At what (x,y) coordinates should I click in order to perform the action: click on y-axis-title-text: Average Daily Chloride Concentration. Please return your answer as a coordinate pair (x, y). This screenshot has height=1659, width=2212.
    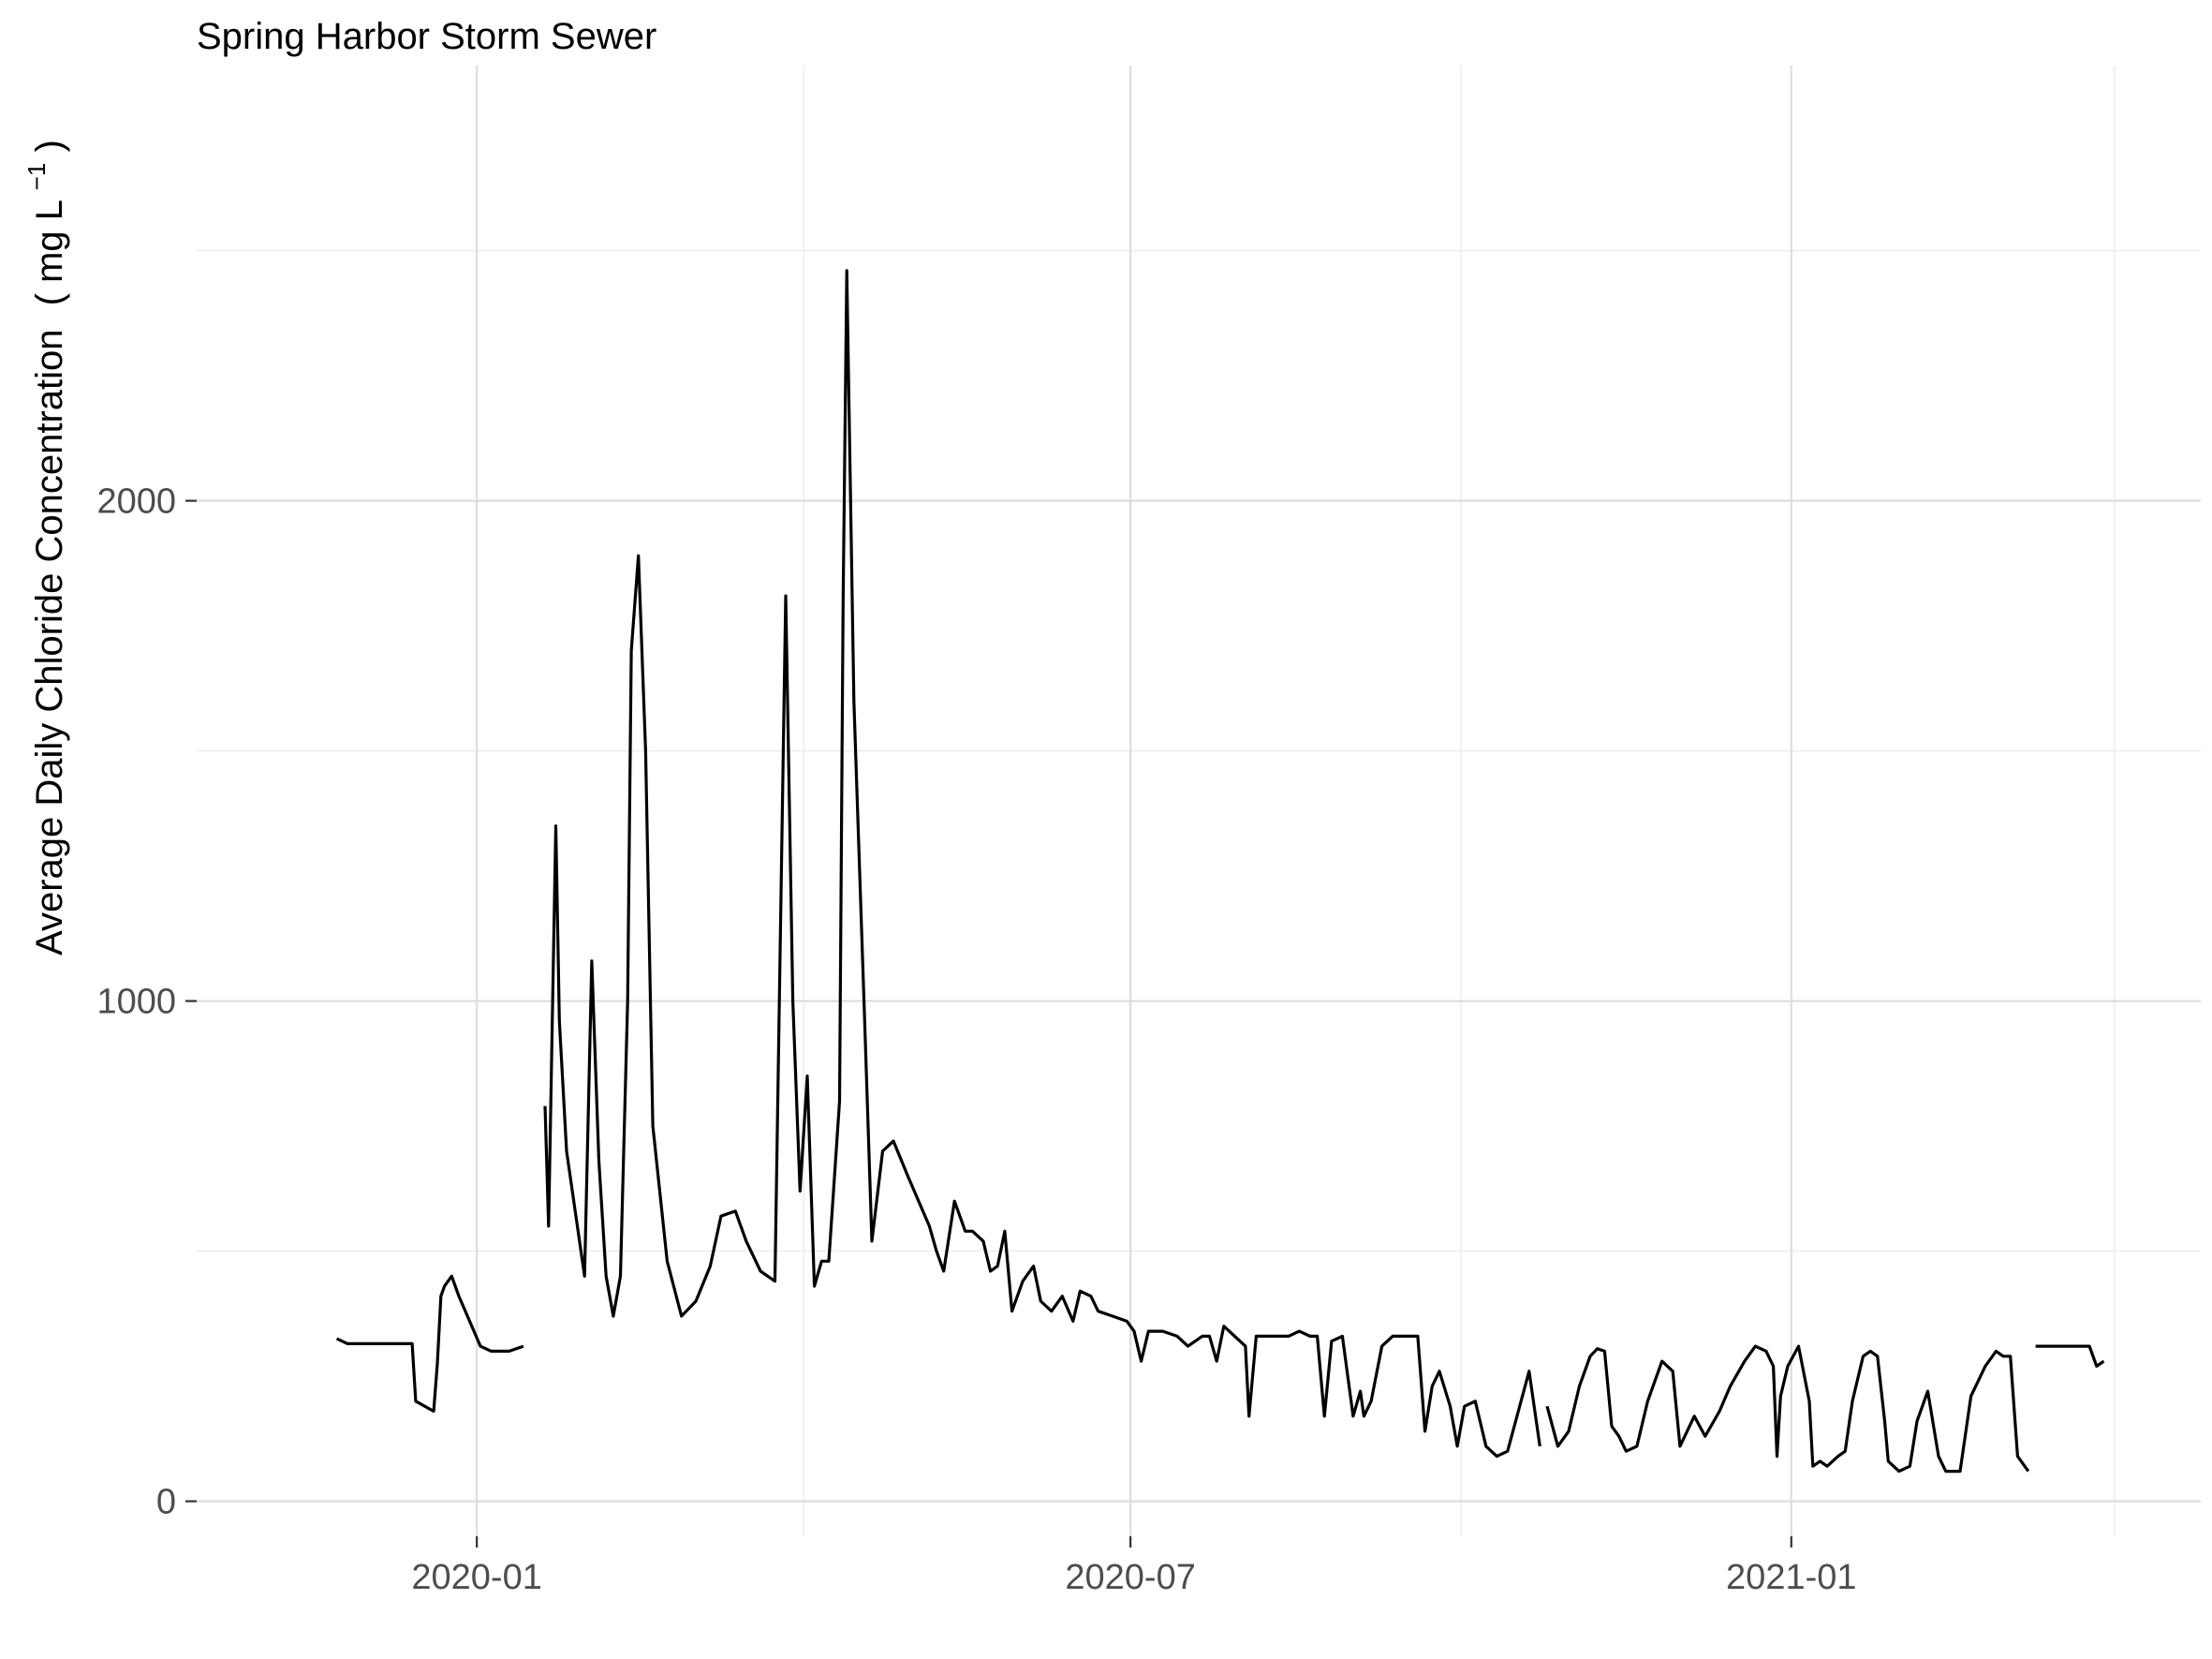
    Looking at the image, I should click on (49, 642).